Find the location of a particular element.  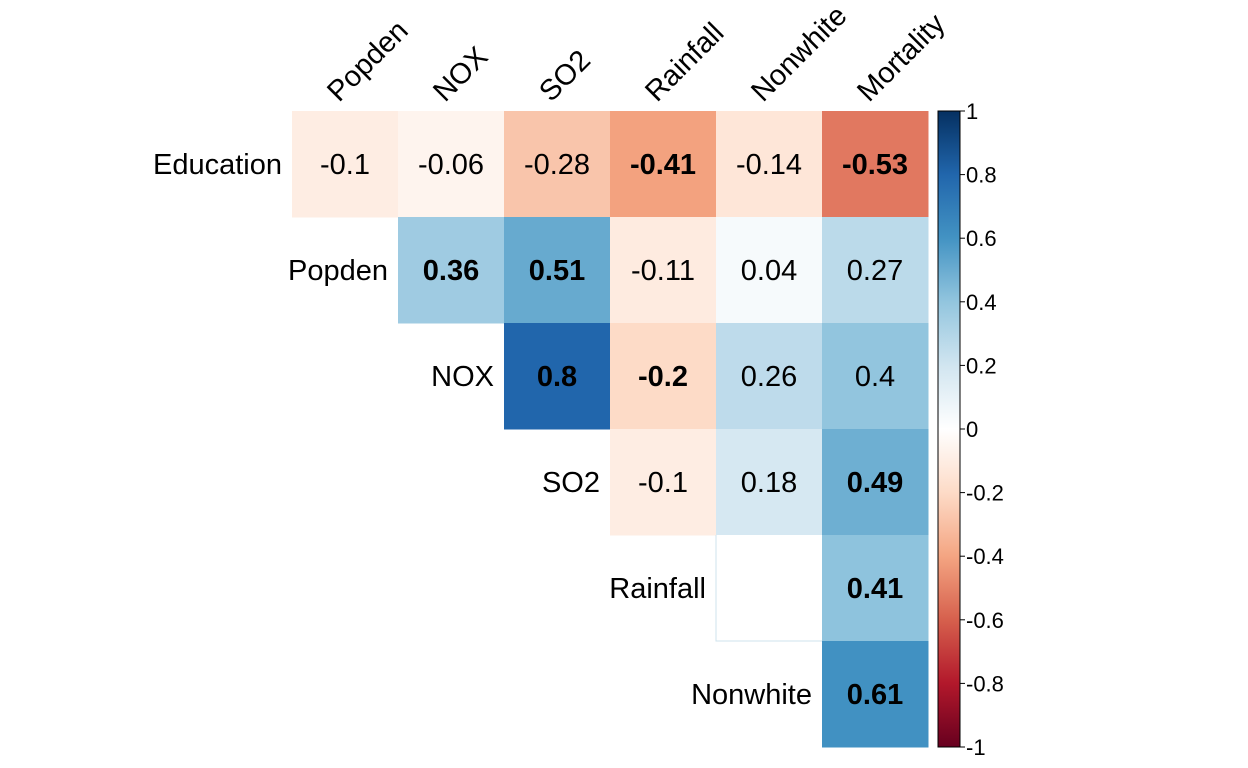

row-label: SO2 is located at coordinates (571, 483).